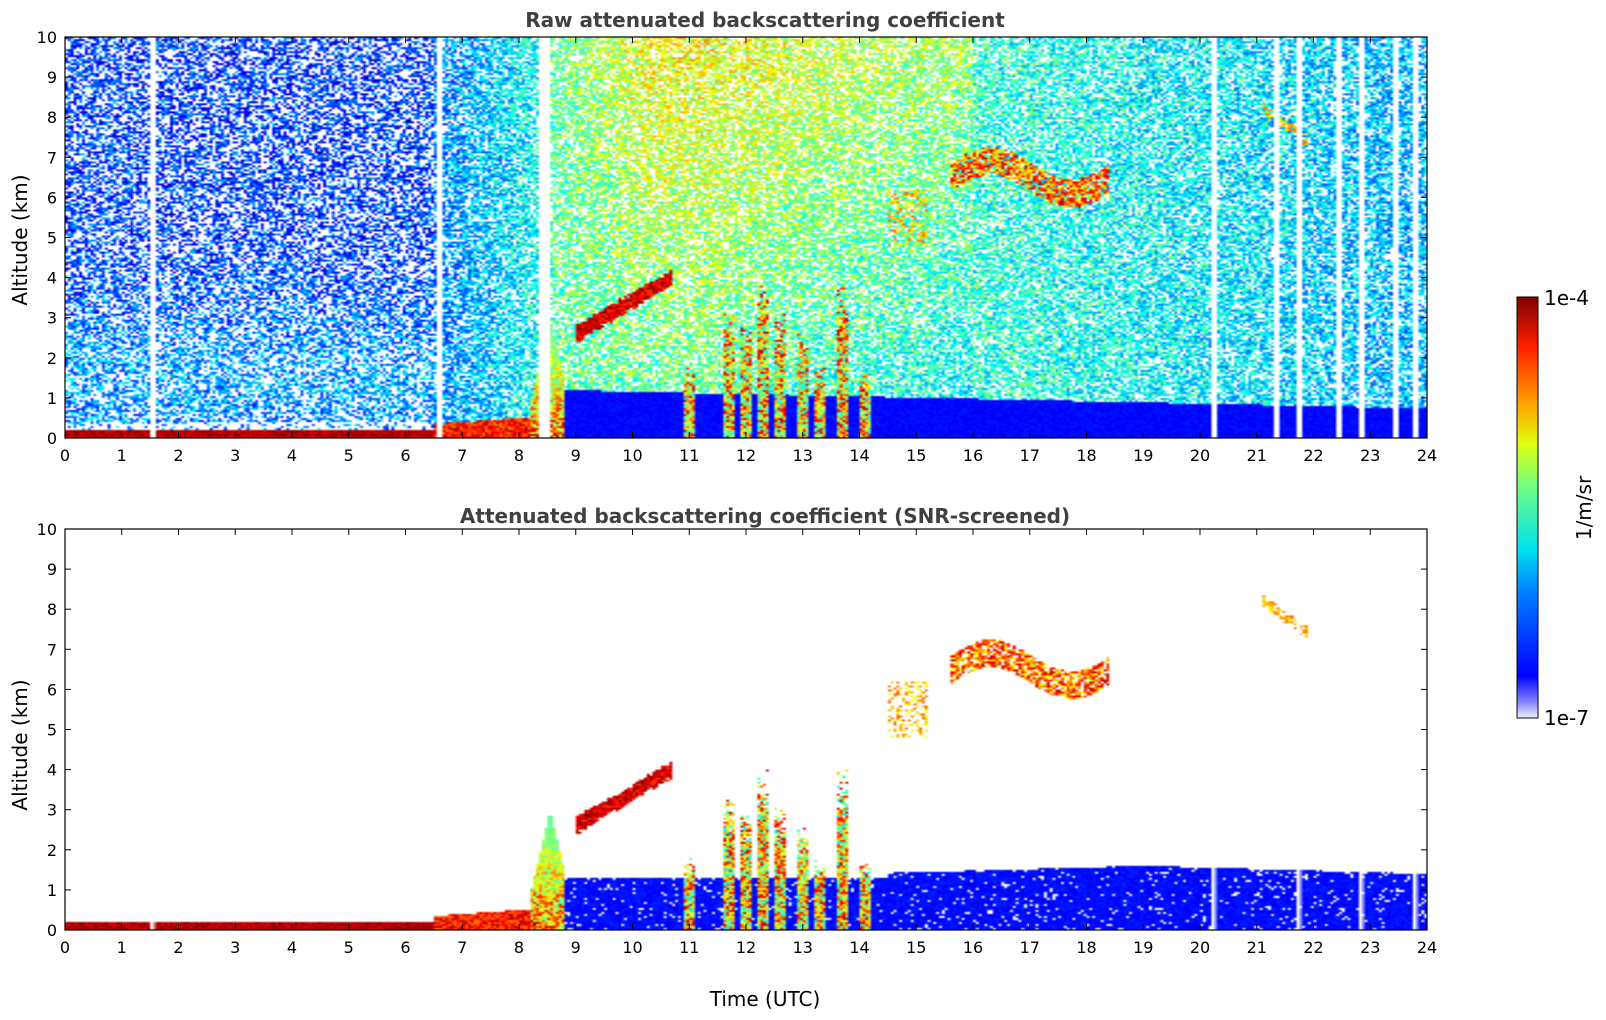 This screenshot has height=1020, width=1606. What do you see at coordinates (1427, 455) in the screenshot?
I see `top-x-tick-label: 24` at bounding box center [1427, 455].